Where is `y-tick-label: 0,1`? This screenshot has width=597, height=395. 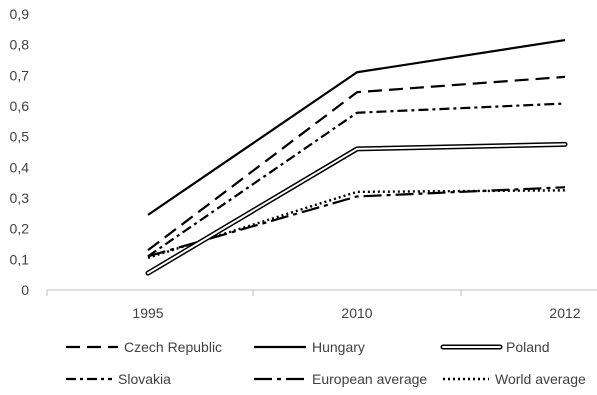
y-tick-label: 0,1 is located at coordinates (20, 259).